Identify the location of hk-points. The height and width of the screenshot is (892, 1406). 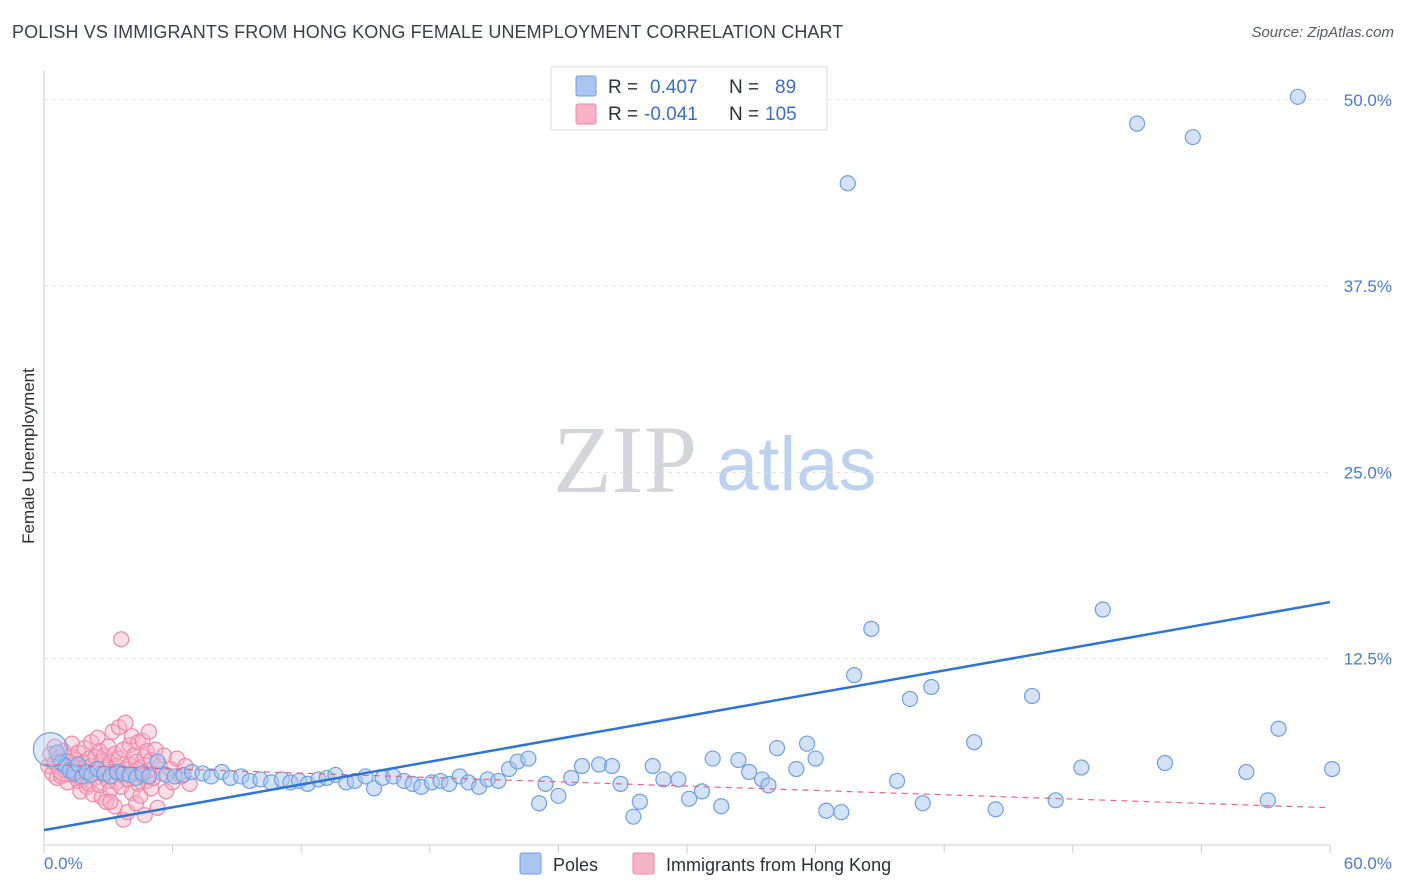
(119, 729).